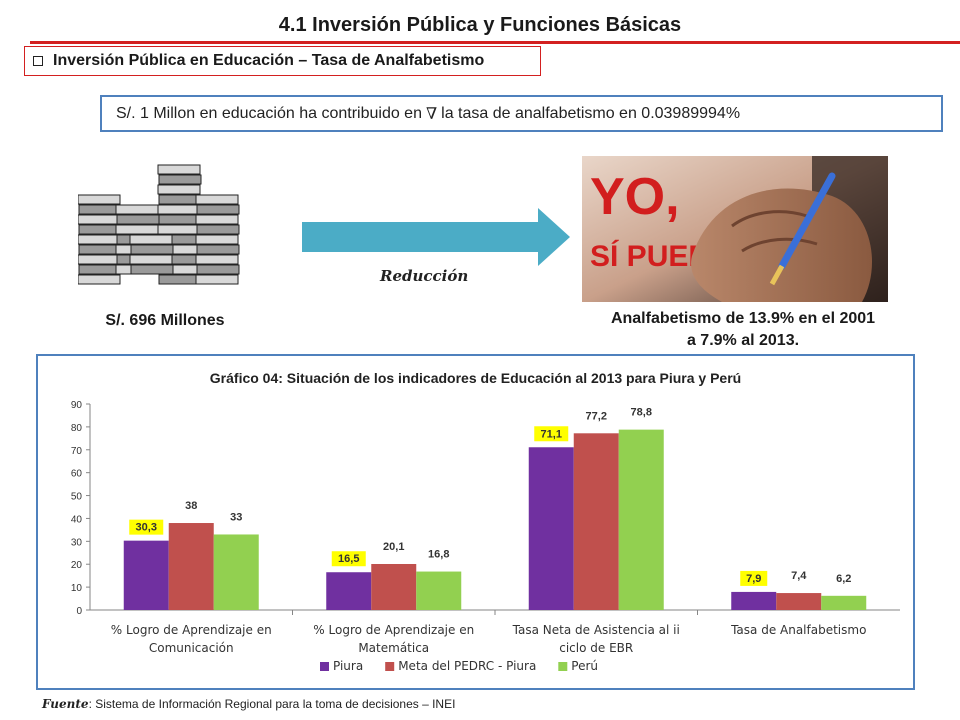 This screenshot has height=720, width=960. I want to click on data-label: 16,8, so click(438, 555).